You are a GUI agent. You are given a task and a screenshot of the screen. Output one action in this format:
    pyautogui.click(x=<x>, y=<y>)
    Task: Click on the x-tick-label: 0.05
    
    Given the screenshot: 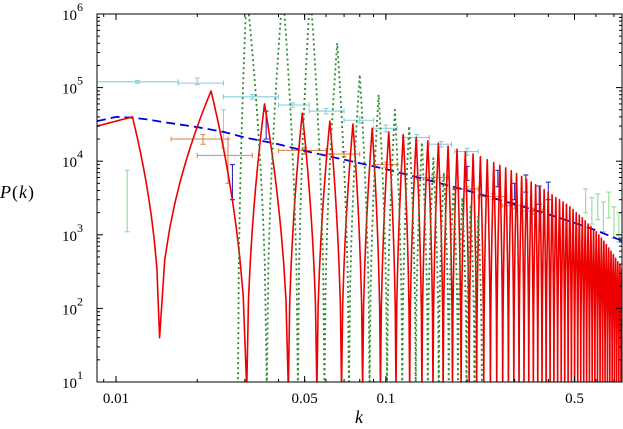 What is the action you would take?
    pyautogui.click(x=305, y=399)
    